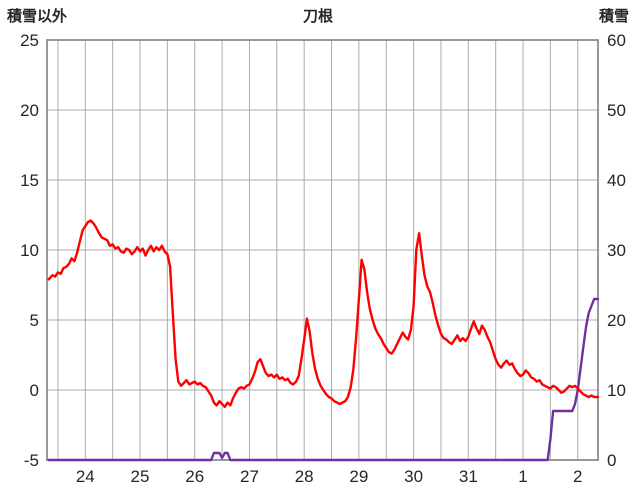 This screenshot has width=636, height=501. I want to click on x-tick-label: 2, so click(577, 476).